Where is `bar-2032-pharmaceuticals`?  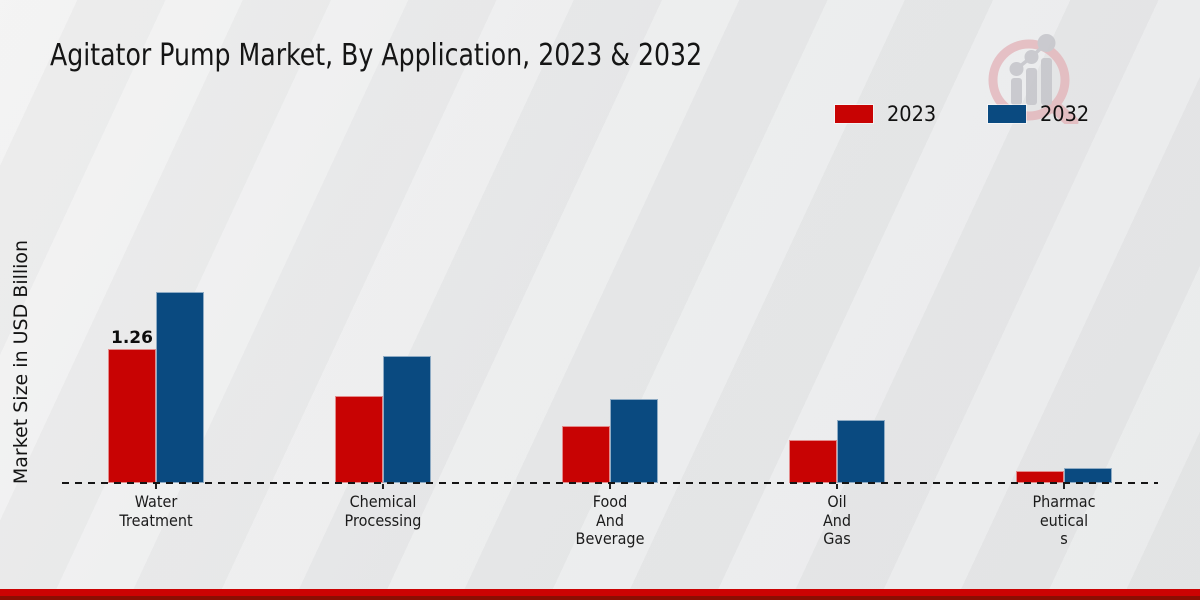 bar-2032-pharmaceuticals is located at coordinates (1088, 475).